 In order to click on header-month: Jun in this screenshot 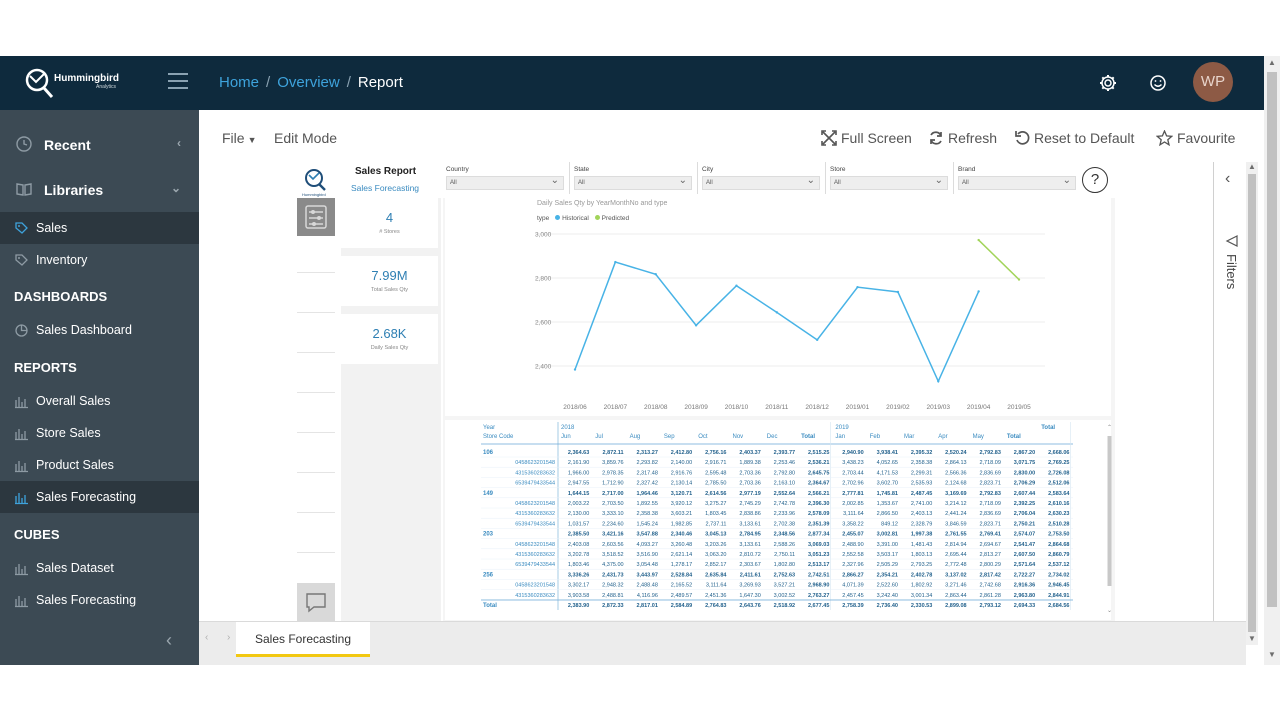, I will do `click(566, 437)`.